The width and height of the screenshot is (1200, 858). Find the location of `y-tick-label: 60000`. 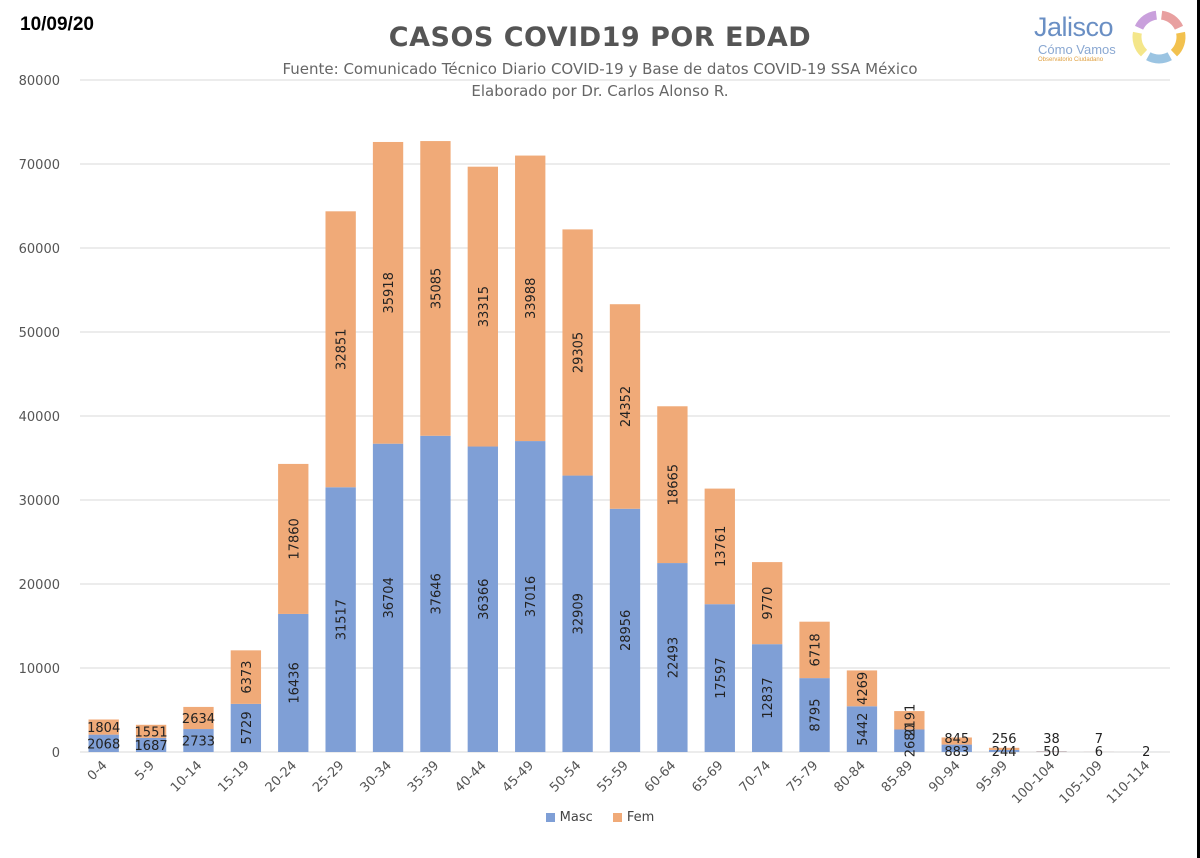

y-tick-label: 60000 is located at coordinates (39, 249).